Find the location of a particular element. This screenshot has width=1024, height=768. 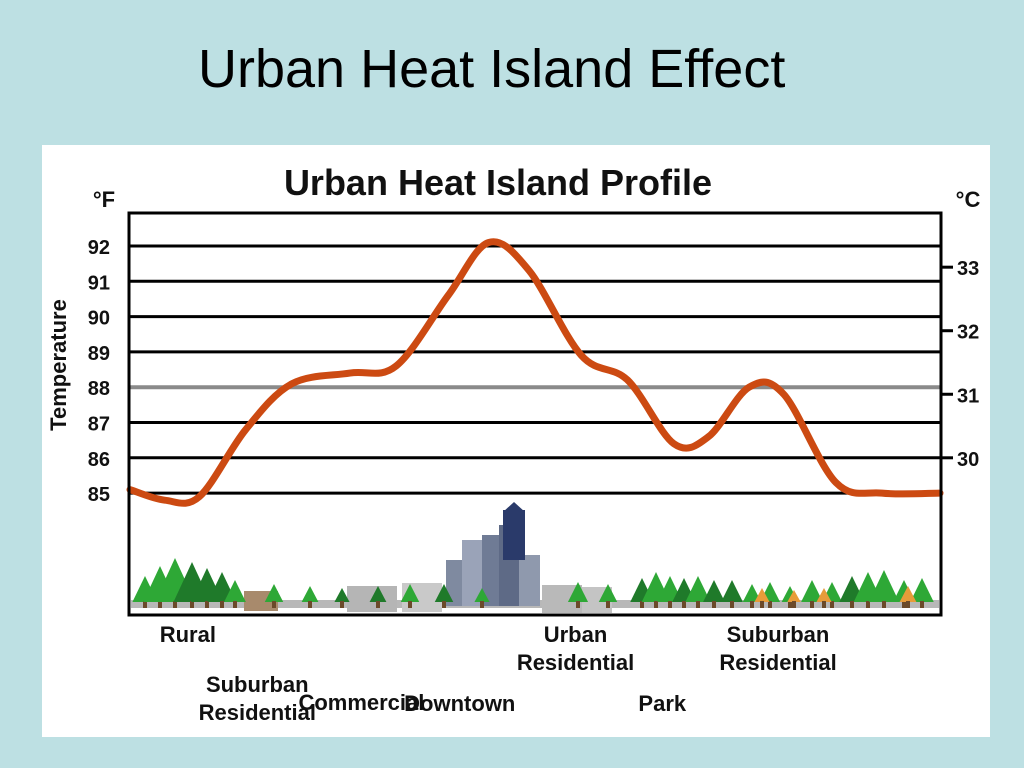

zone-label-line: Downtown is located at coordinates (459, 703).